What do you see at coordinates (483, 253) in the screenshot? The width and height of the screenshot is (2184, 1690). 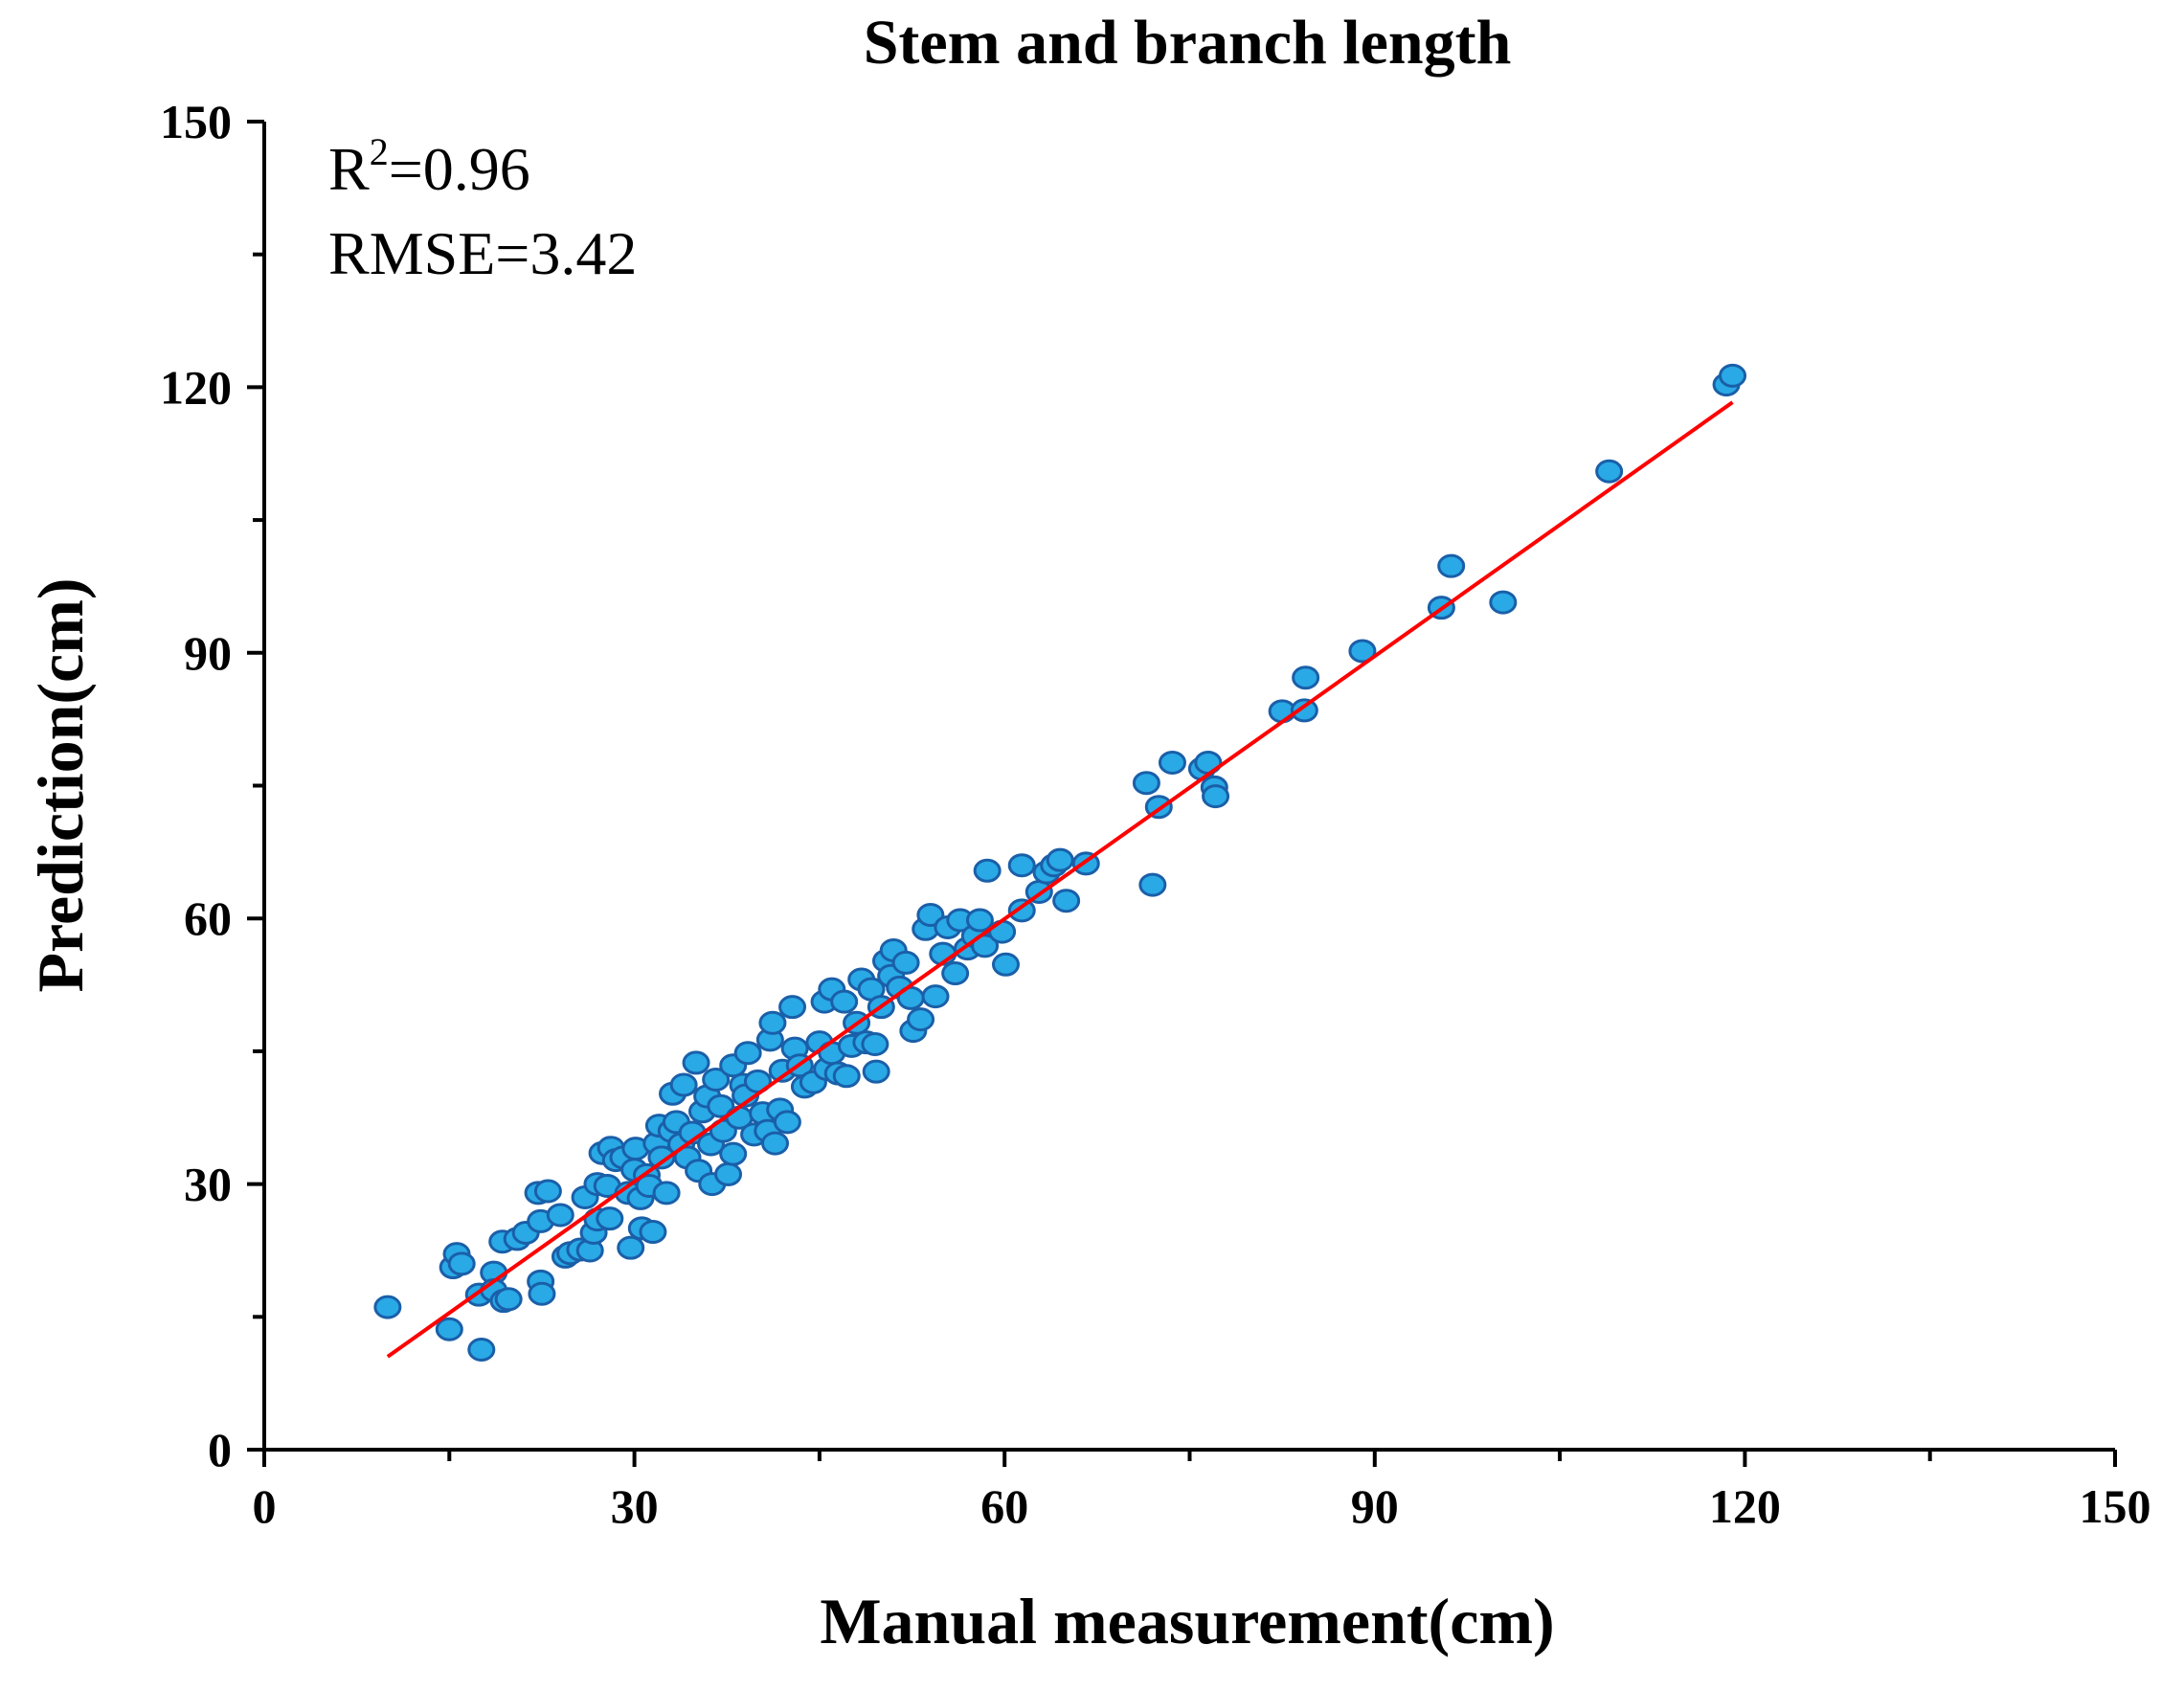 I see `rmse-annotation: RMSE=3.42` at bounding box center [483, 253].